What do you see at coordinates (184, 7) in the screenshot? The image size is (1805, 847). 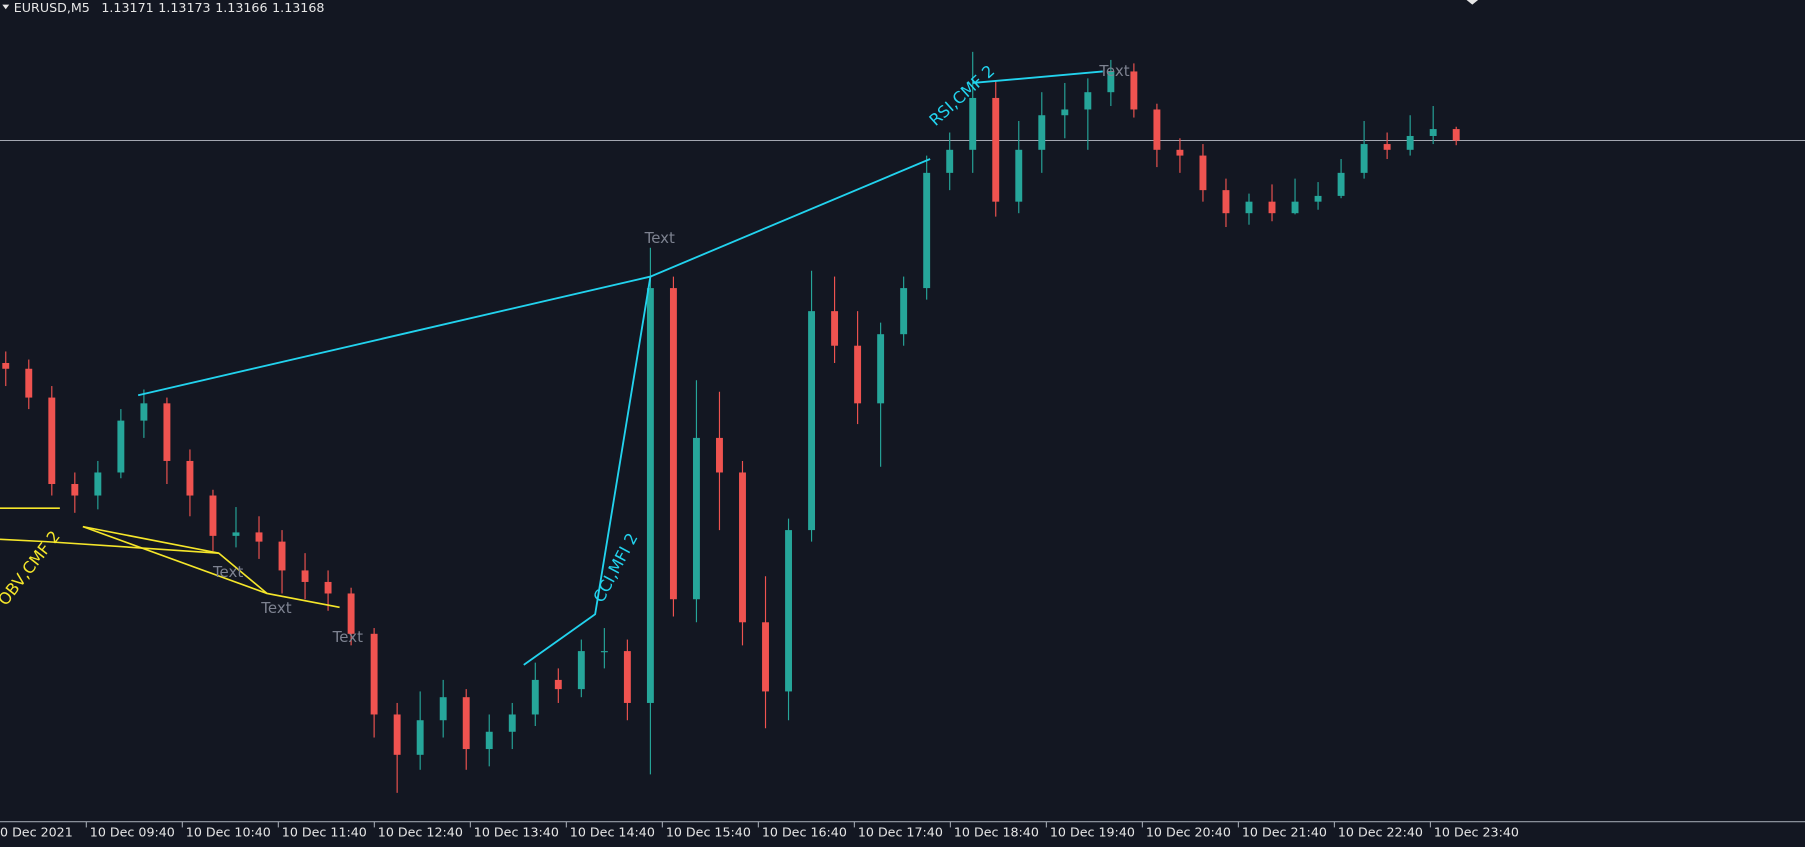 I see `quote: 1.13173` at bounding box center [184, 7].